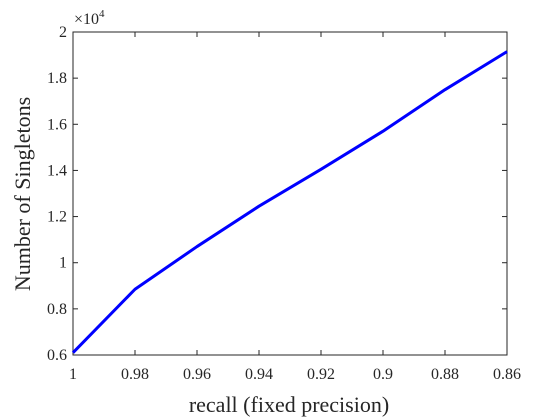 The width and height of the screenshot is (560, 420). What do you see at coordinates (445, 374) in the screenshot?
I see `x-tick-label: 0.88` at bounding box center [445, 374].